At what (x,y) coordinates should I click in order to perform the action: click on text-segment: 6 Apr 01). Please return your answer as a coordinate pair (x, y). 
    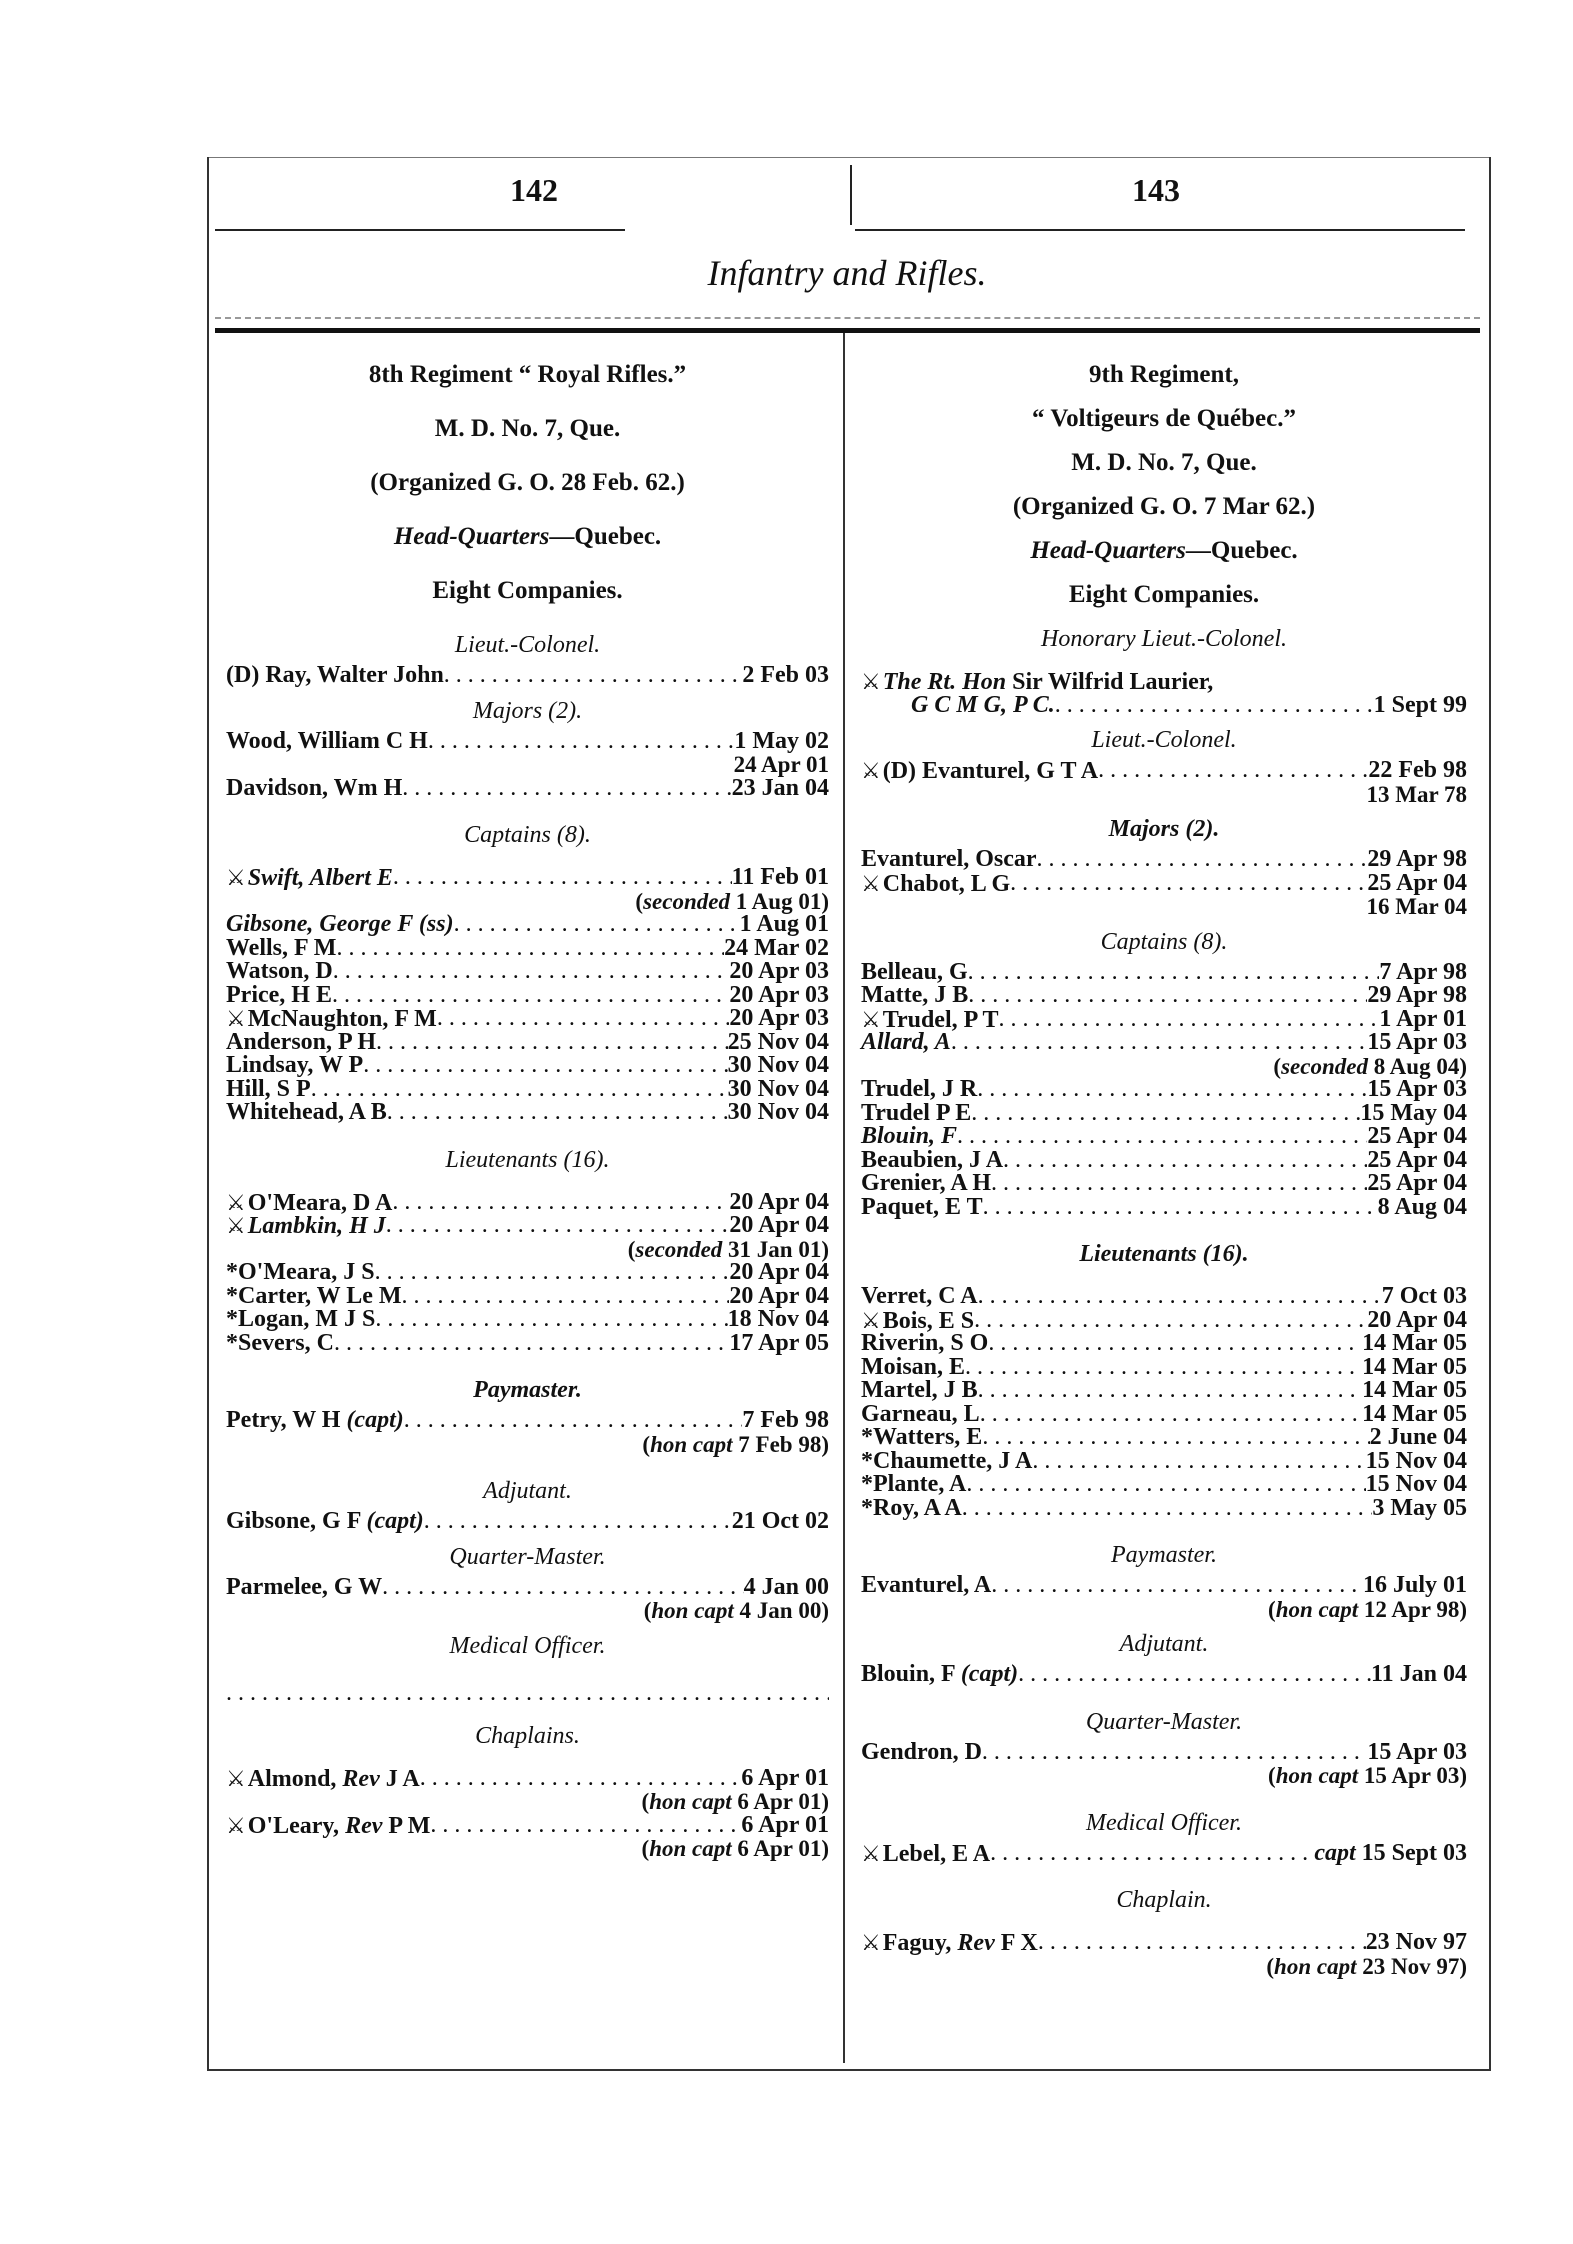
    Looking at the image, I should click on (780, 1801).